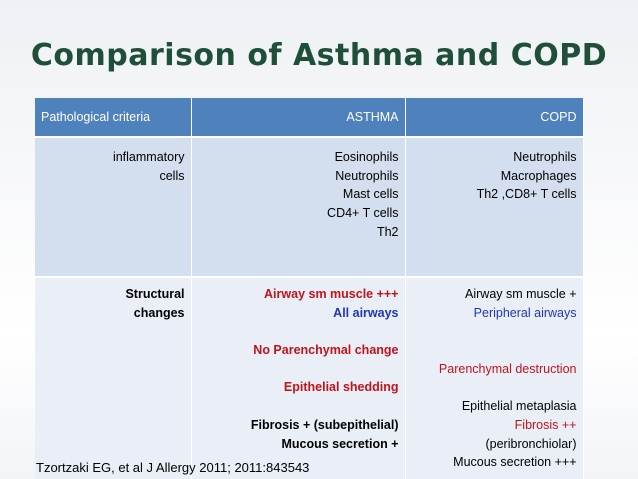 The width and height of the screenshot is (638, 479). Describe the element at coordinates (148, 157) in the screenshot. I see `criteria-line: inflammatory` at that location.